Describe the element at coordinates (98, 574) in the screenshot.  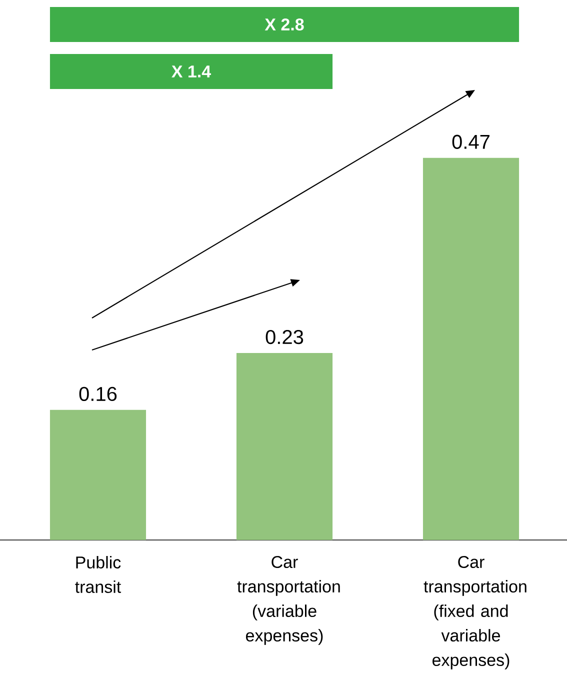
I see `x-tick-label: Public transit` at that location.